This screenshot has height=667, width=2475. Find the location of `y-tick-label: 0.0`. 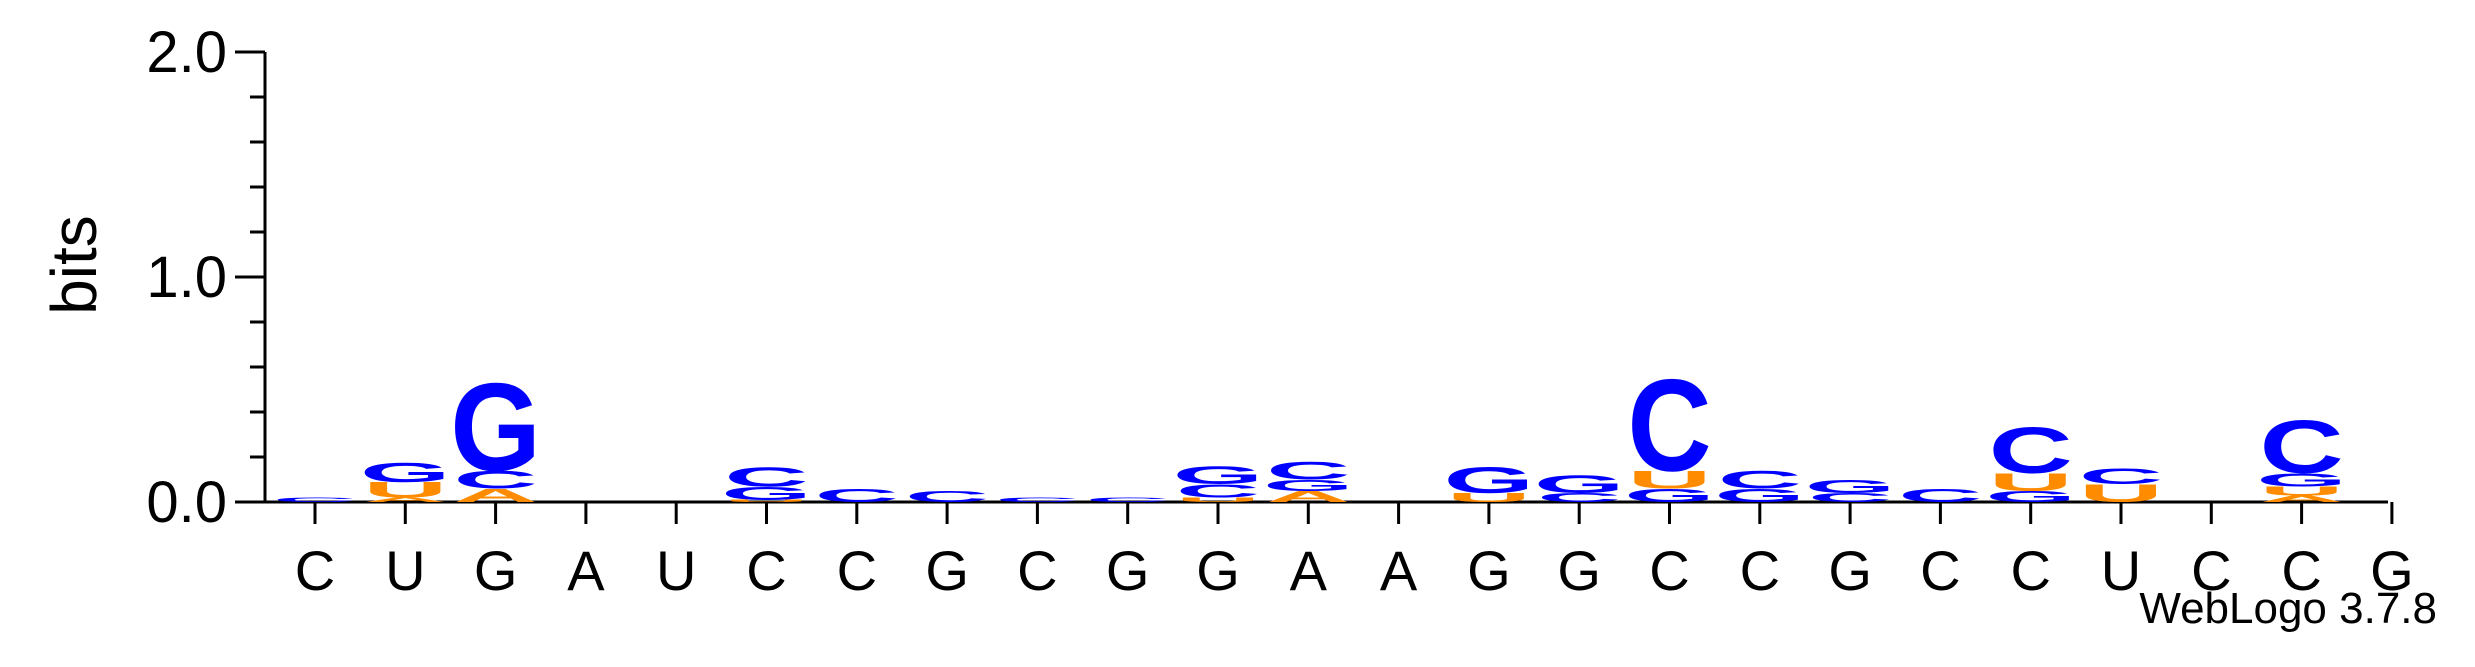

y-tick-label: 0.0 is located at coordinates (186, 502).